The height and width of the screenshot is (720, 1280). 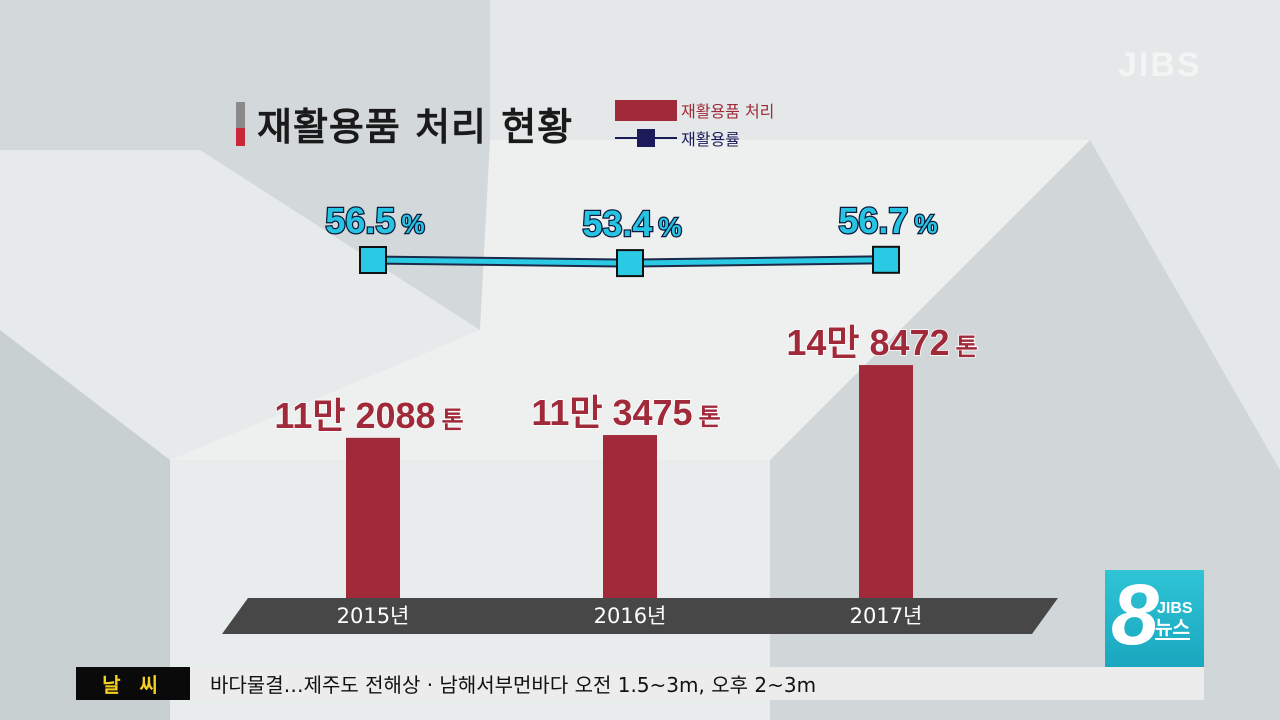 I want to click on rate-value-label: 56.5%, so click(x=374, y=220).